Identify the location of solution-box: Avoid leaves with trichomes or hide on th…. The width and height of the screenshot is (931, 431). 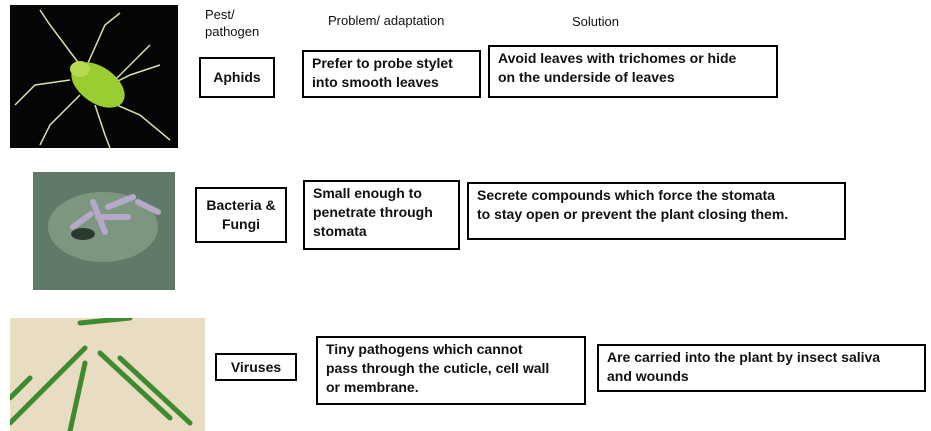
(633, 71).